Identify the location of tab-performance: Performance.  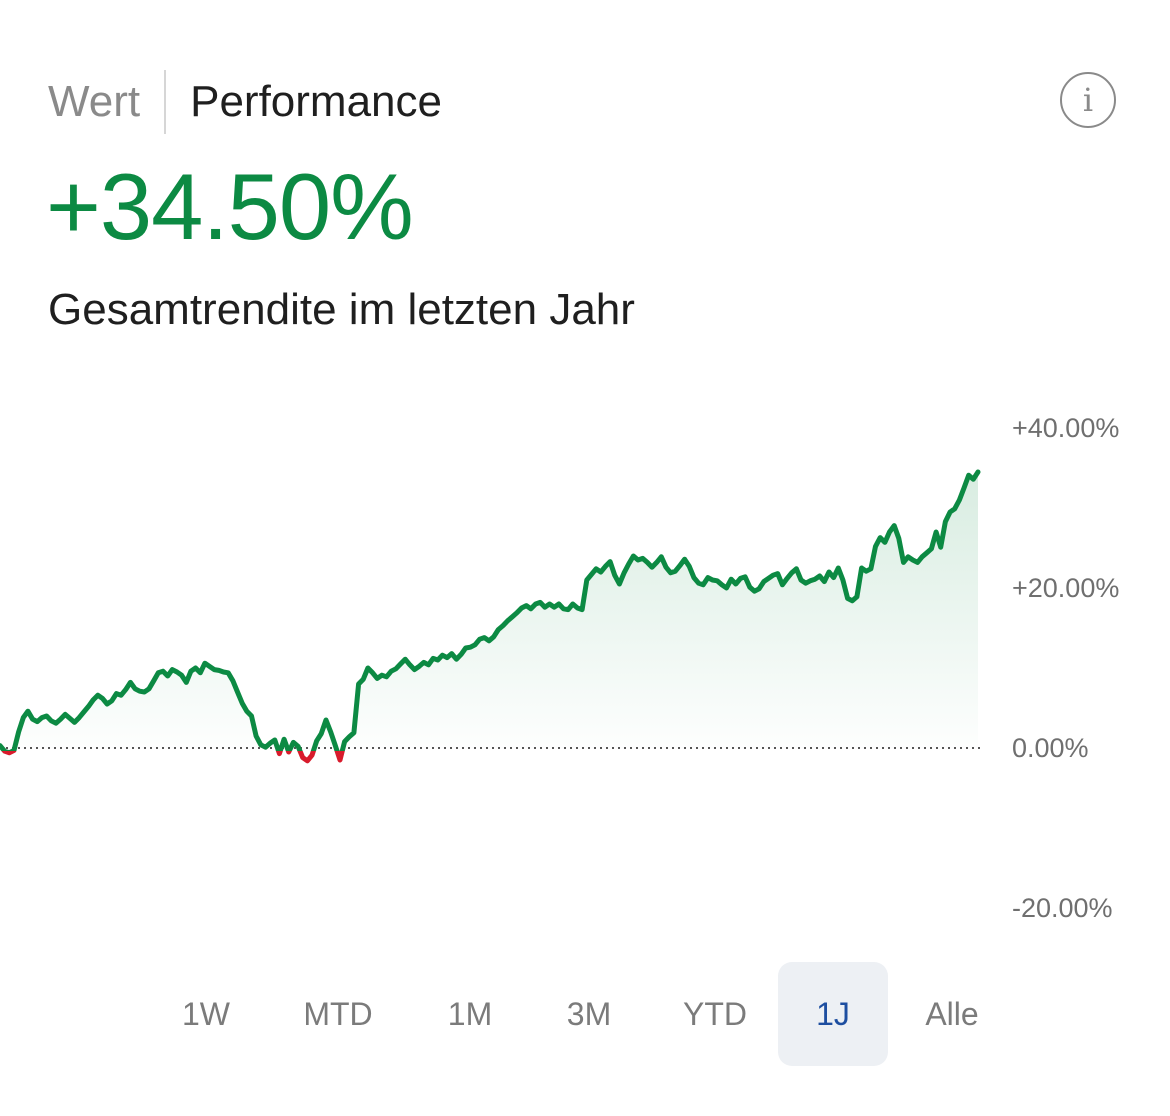
(316, 101).